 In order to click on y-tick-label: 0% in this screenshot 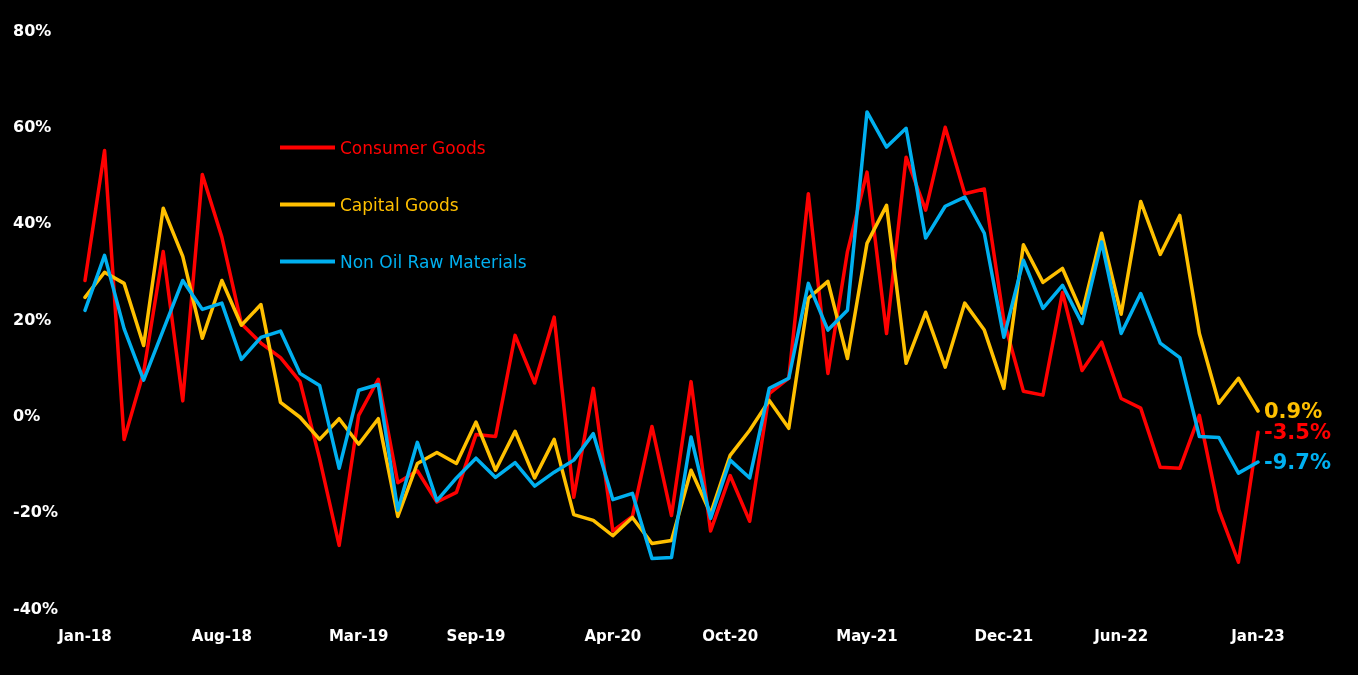, I will do `click(27, 415)`.